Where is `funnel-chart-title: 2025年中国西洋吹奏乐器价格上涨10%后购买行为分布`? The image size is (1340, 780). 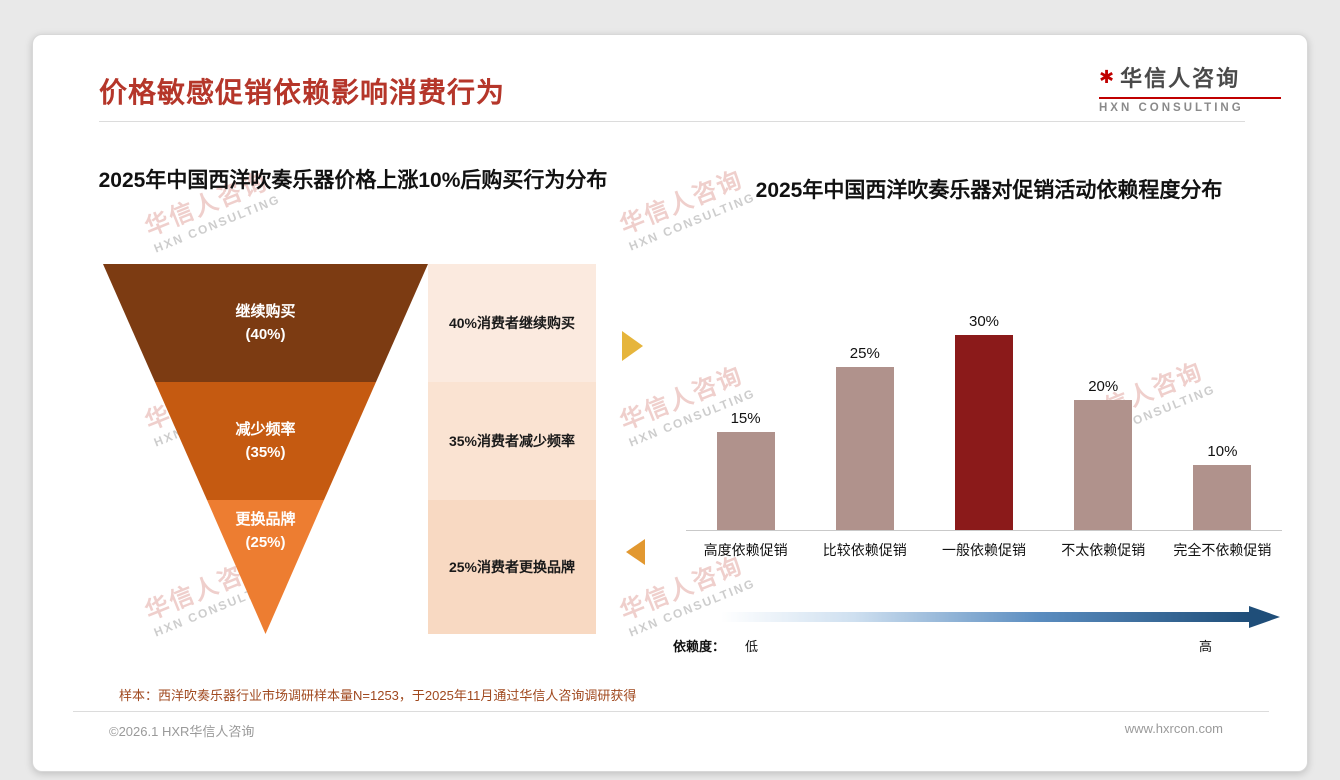 funnel-chart-title: 2025年中国西洋吹奏乐器价格上涨10%后购买行为分布 is located at coordinates (353, 180).